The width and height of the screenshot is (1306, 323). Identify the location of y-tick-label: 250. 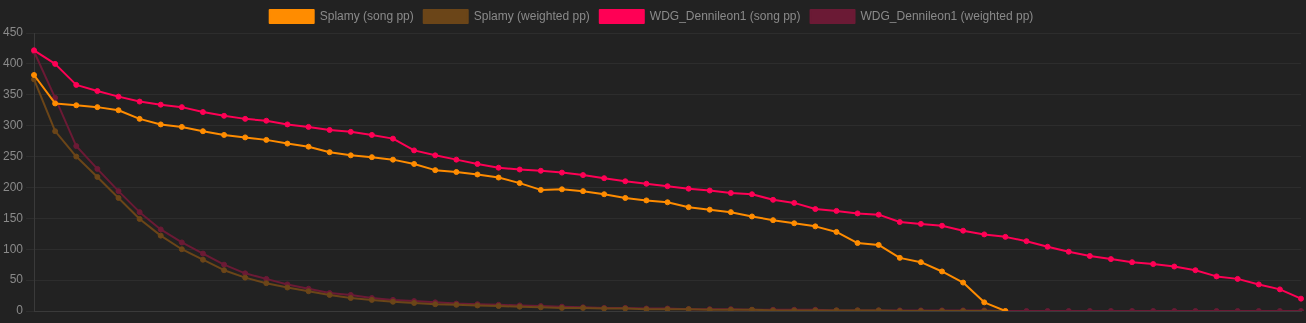
(13, 155).